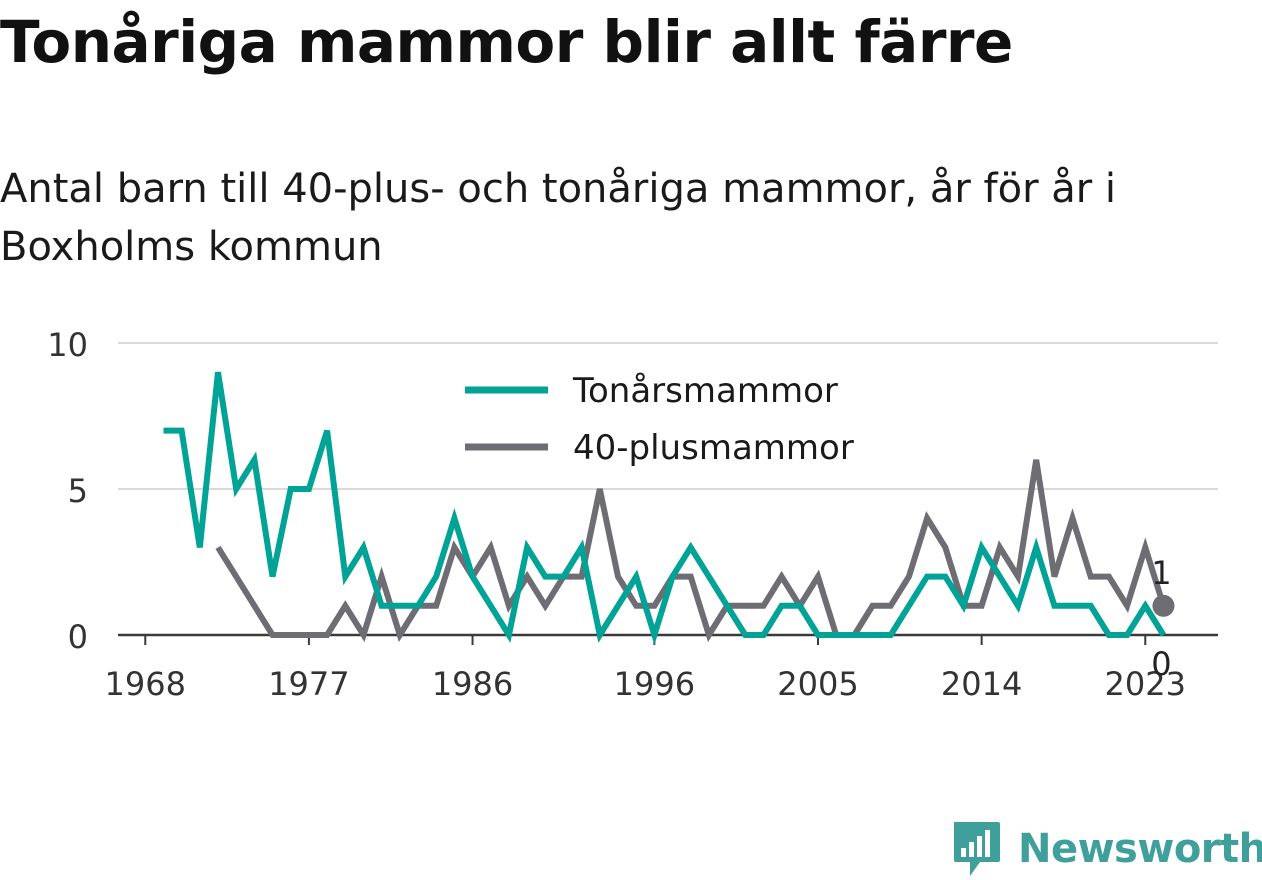 The image size is (1262, 880). I want to click on x-tick-label: 2023, so click(1145, 684).